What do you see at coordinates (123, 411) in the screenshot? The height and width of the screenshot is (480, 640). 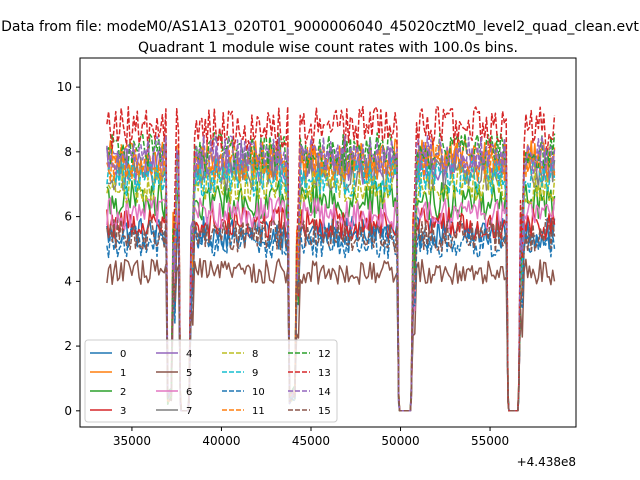 I see `legend-label-3: 3` at bounding box center [123, 411].